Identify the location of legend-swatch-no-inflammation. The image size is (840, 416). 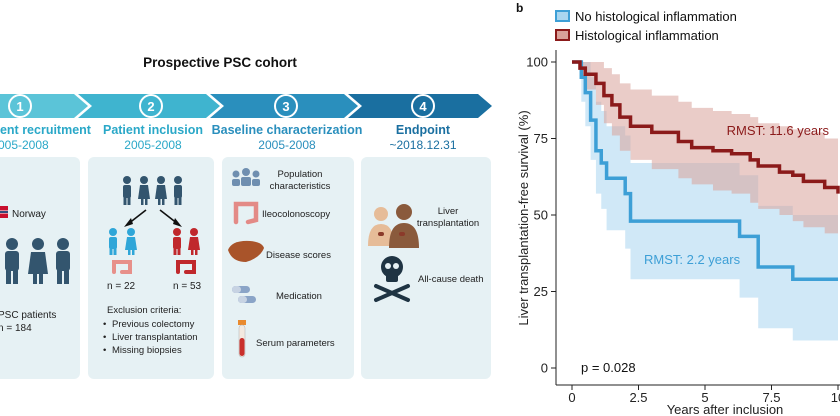
(562, 16).